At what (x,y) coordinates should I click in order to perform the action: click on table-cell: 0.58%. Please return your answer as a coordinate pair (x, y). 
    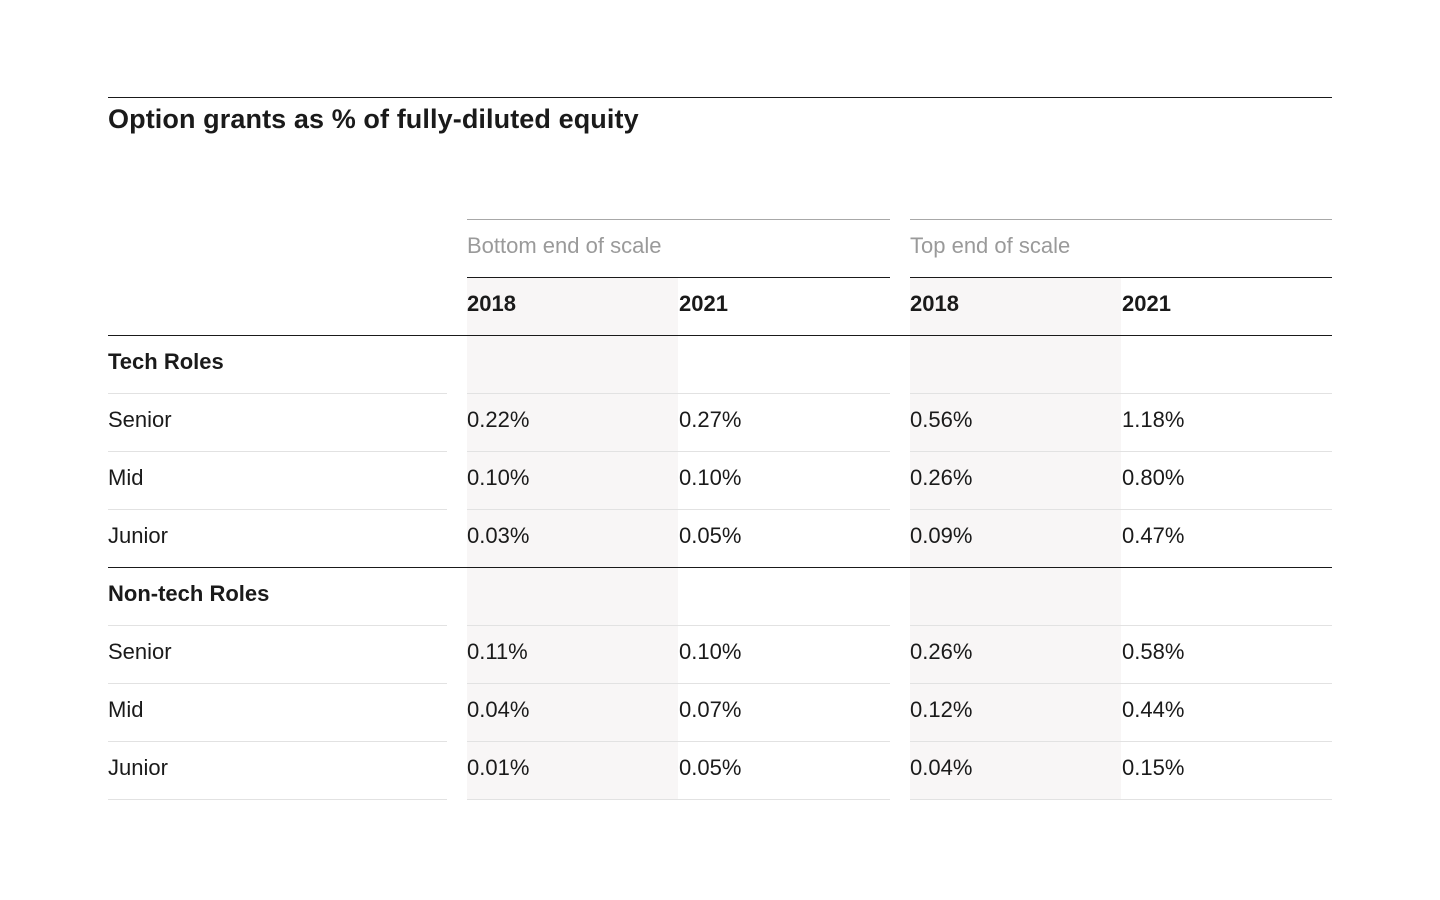
    Looking at the image, I should click on (1153, 651).